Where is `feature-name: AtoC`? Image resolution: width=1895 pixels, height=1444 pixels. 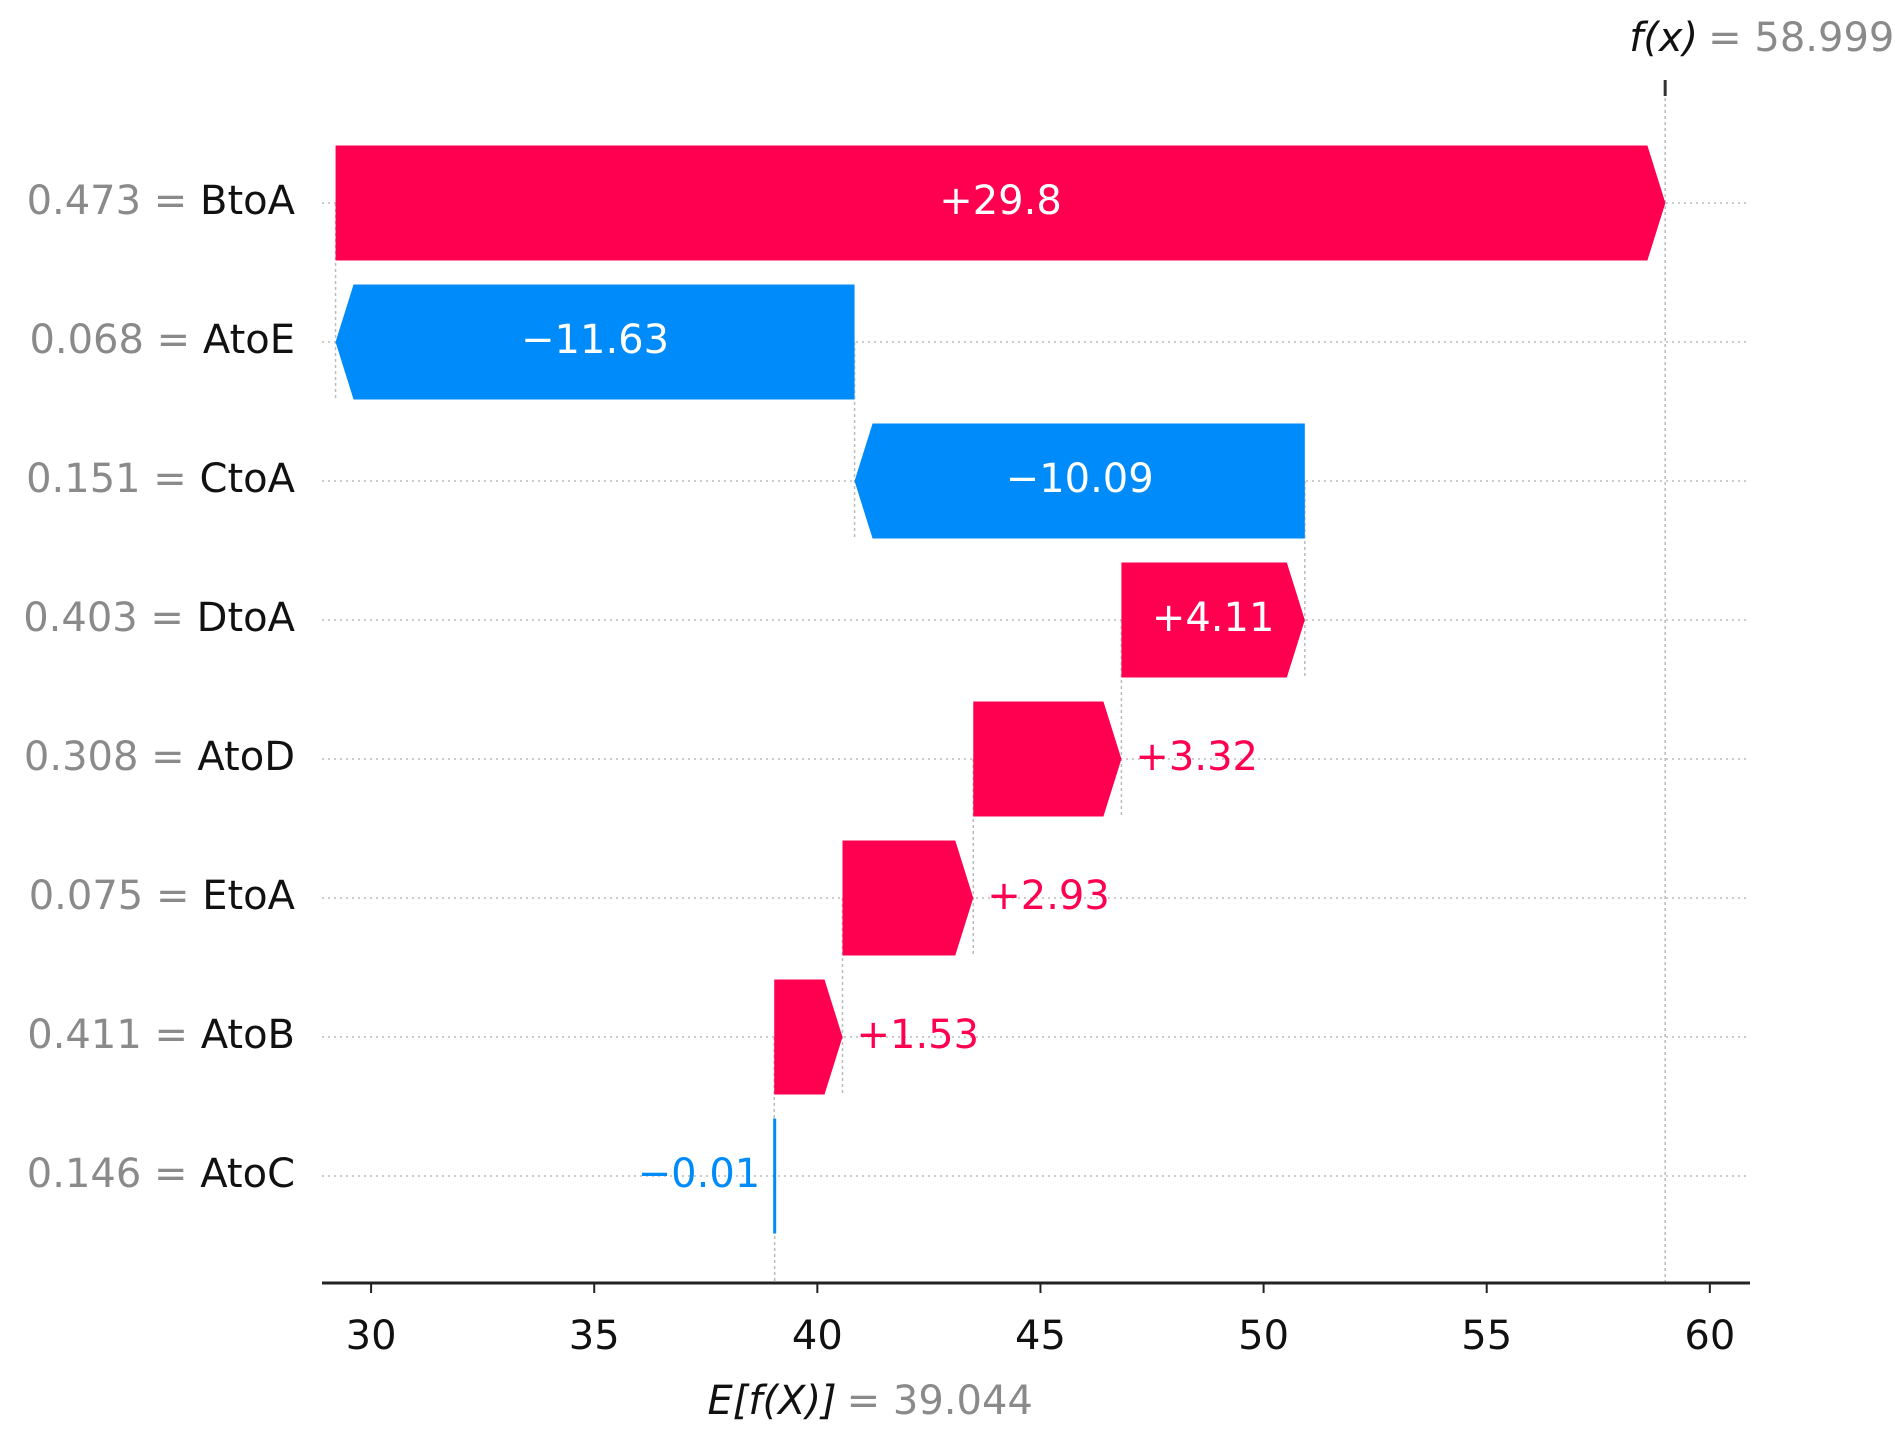 feature-name: AtoC is located at coordinates (247, 1174).